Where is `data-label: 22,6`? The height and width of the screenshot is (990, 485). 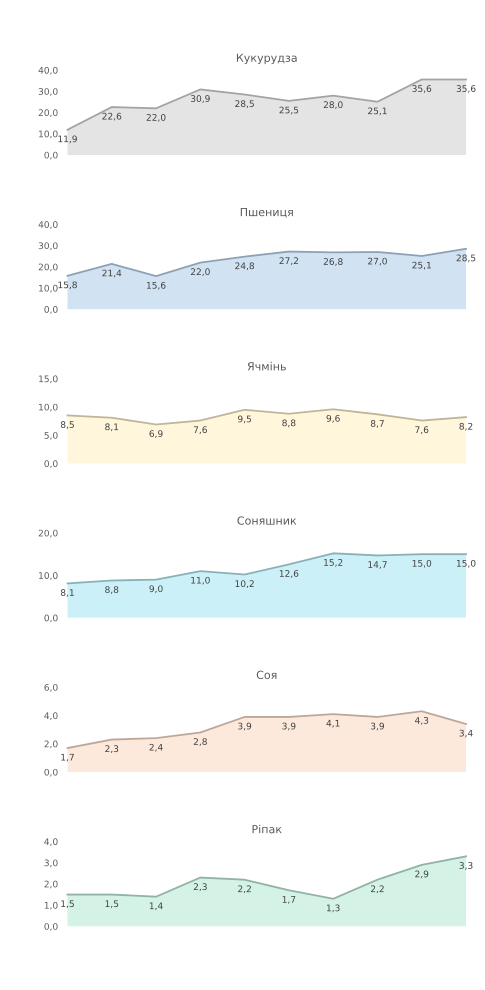
data-label: 22,6 is located at coordinates (112, 116).